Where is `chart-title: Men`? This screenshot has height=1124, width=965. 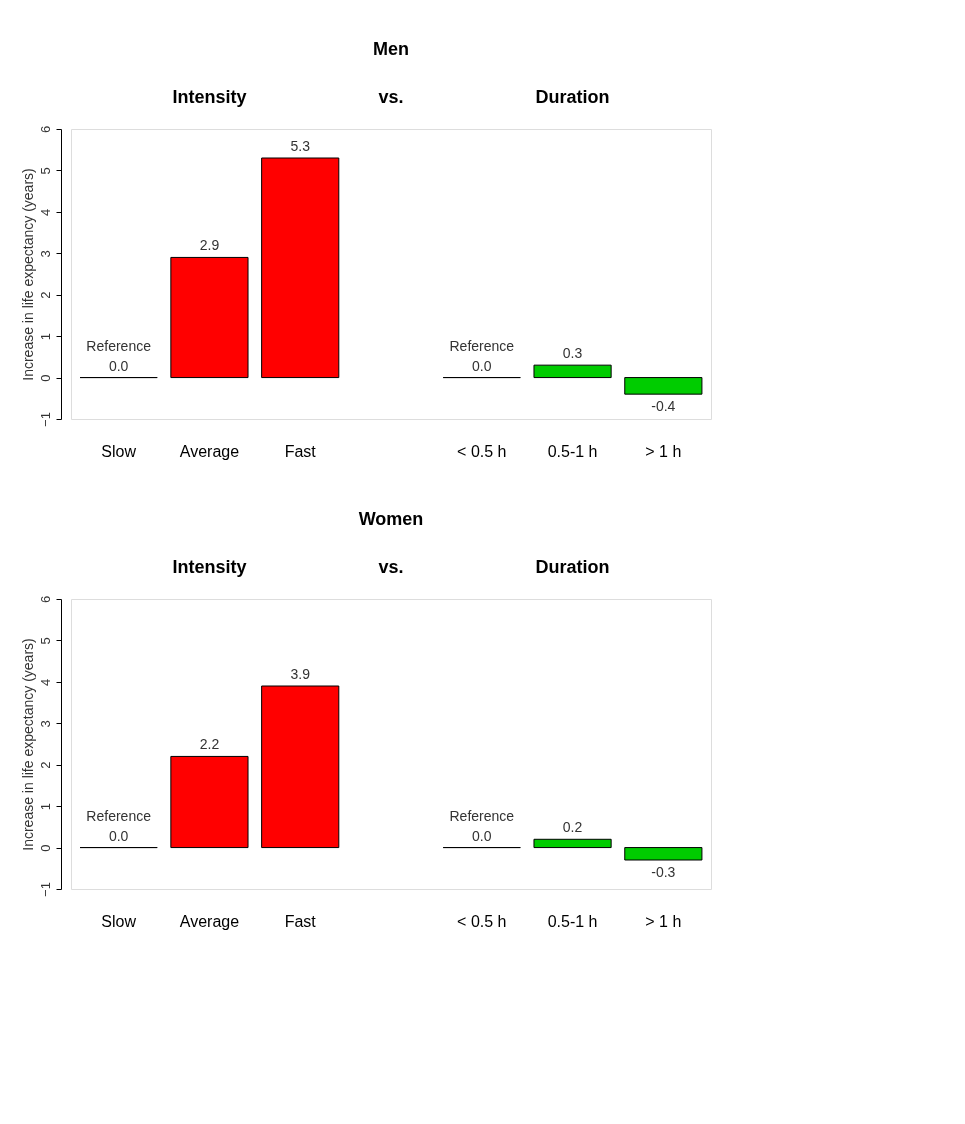
chart-title: Men is located at coordinates (391, 49).